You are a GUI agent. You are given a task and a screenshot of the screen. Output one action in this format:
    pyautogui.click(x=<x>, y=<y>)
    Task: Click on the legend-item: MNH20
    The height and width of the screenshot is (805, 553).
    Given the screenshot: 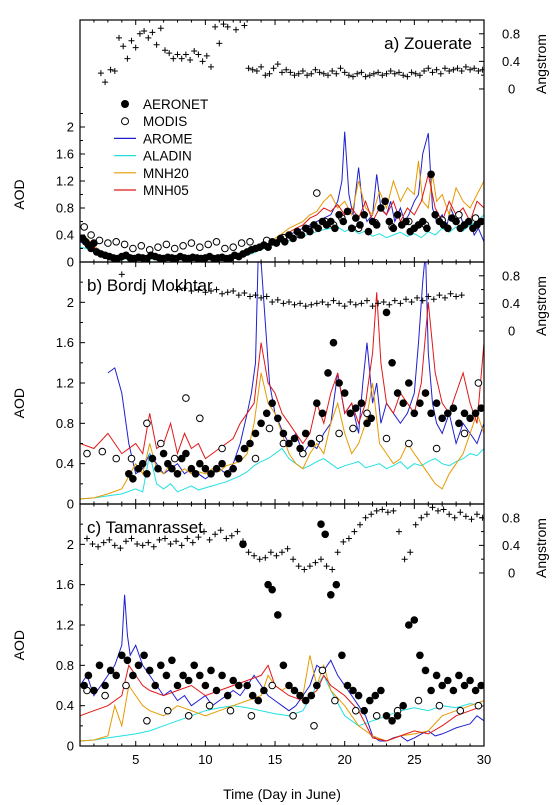 What is the action you would take?
    pyautogui.click(x=151, y=173)
    